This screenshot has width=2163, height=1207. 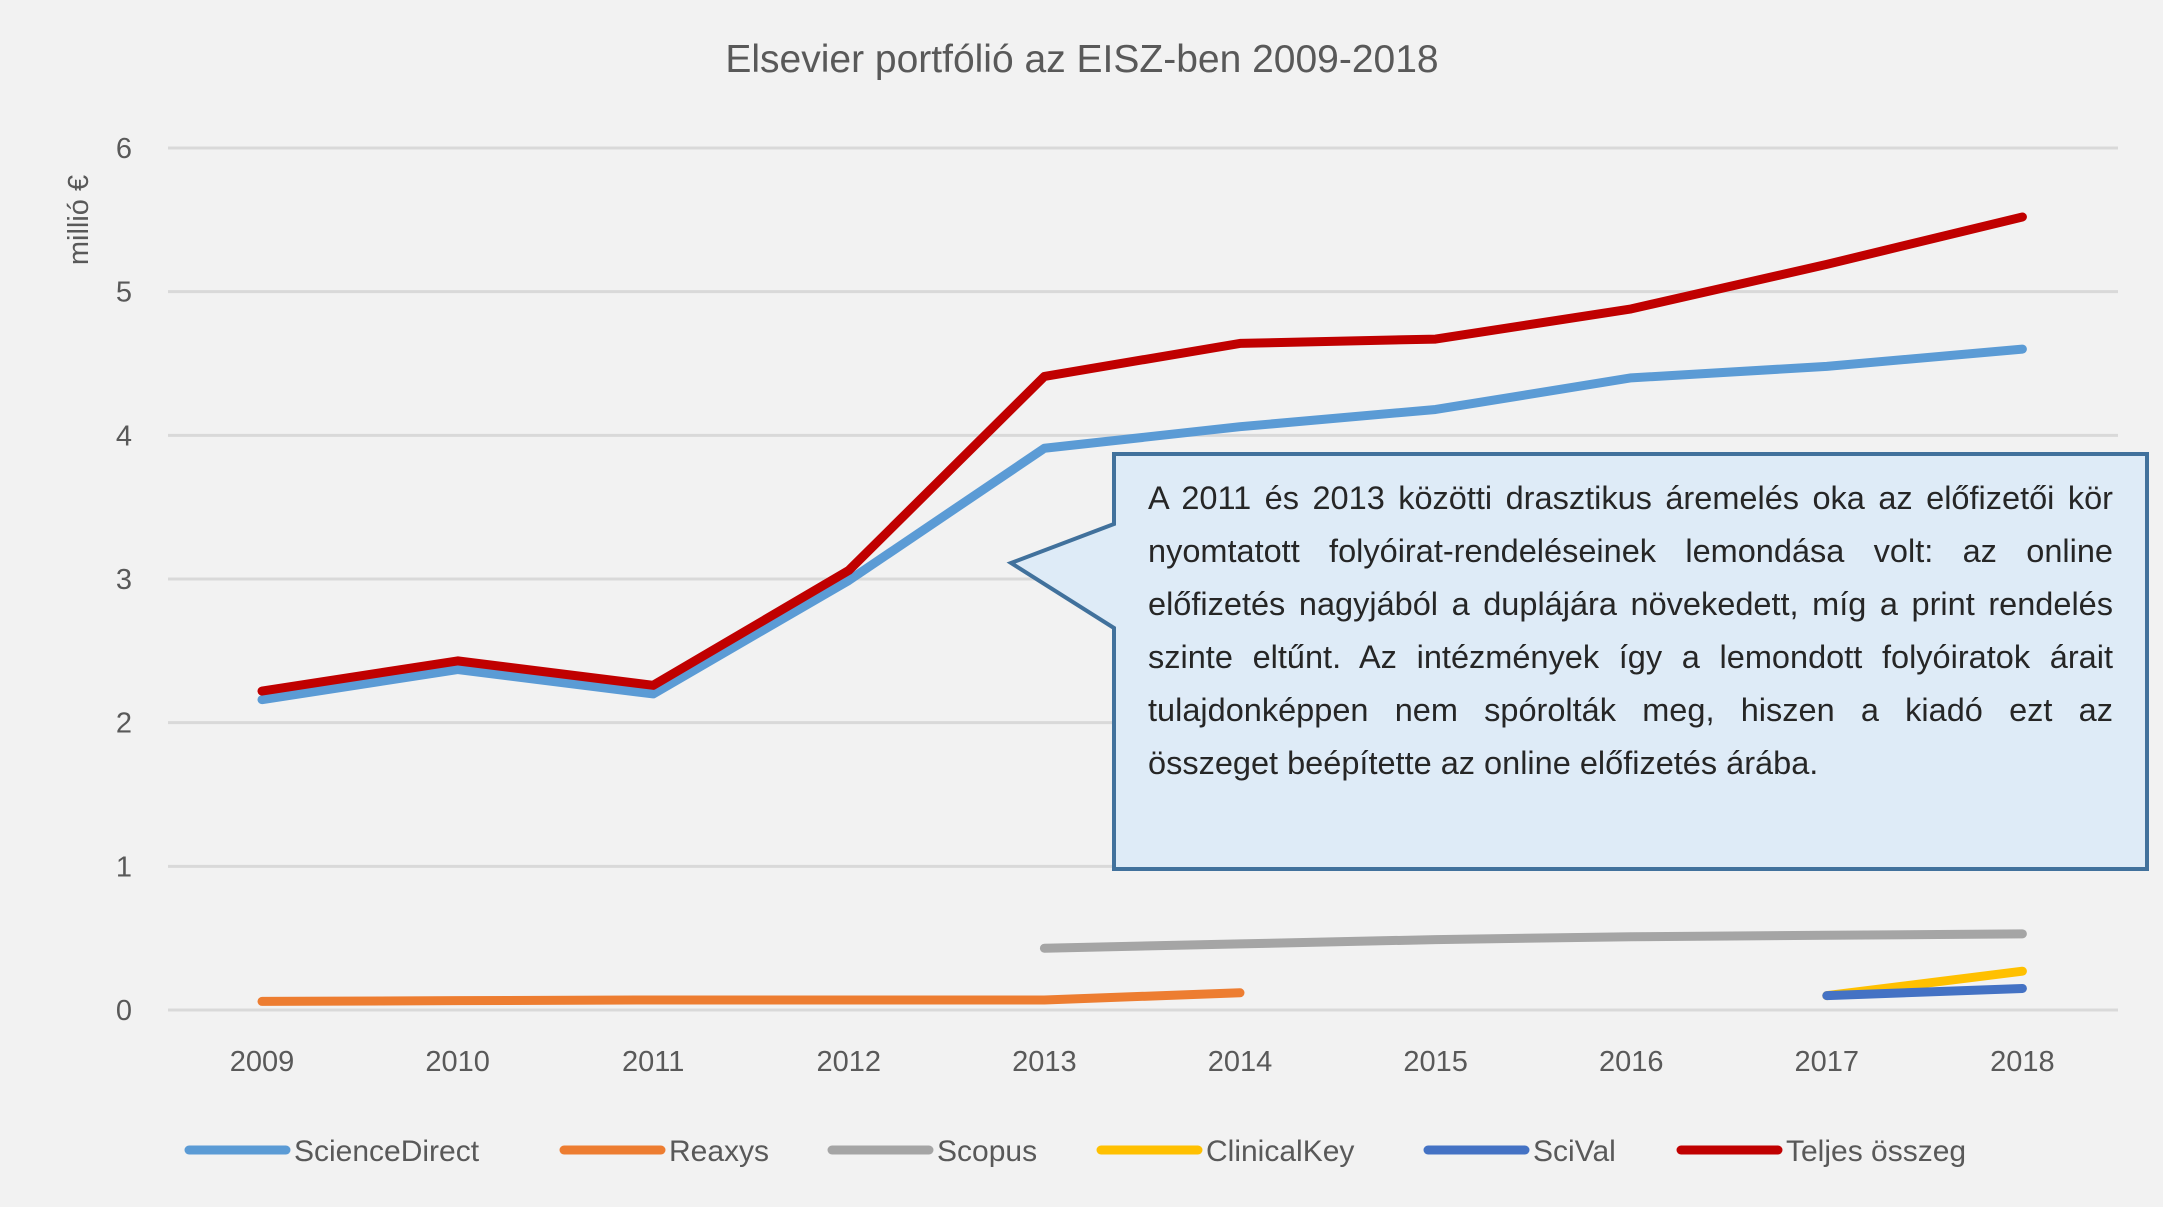 I want to click on legend-label: Teljes összeg, so click(x=1876, y=1151).